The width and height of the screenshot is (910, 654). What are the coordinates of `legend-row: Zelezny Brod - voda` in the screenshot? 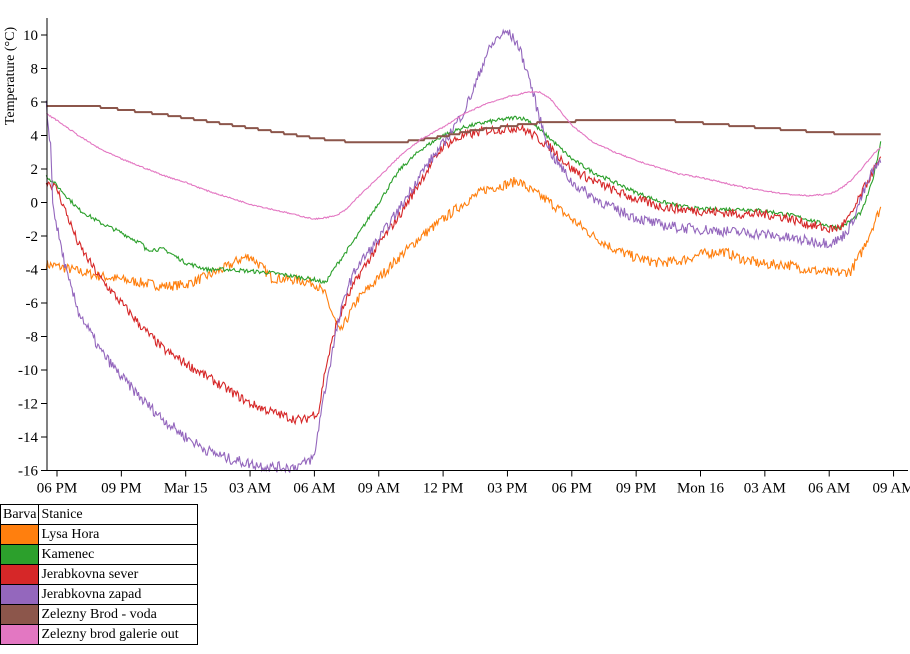 It's located at (99, 614).